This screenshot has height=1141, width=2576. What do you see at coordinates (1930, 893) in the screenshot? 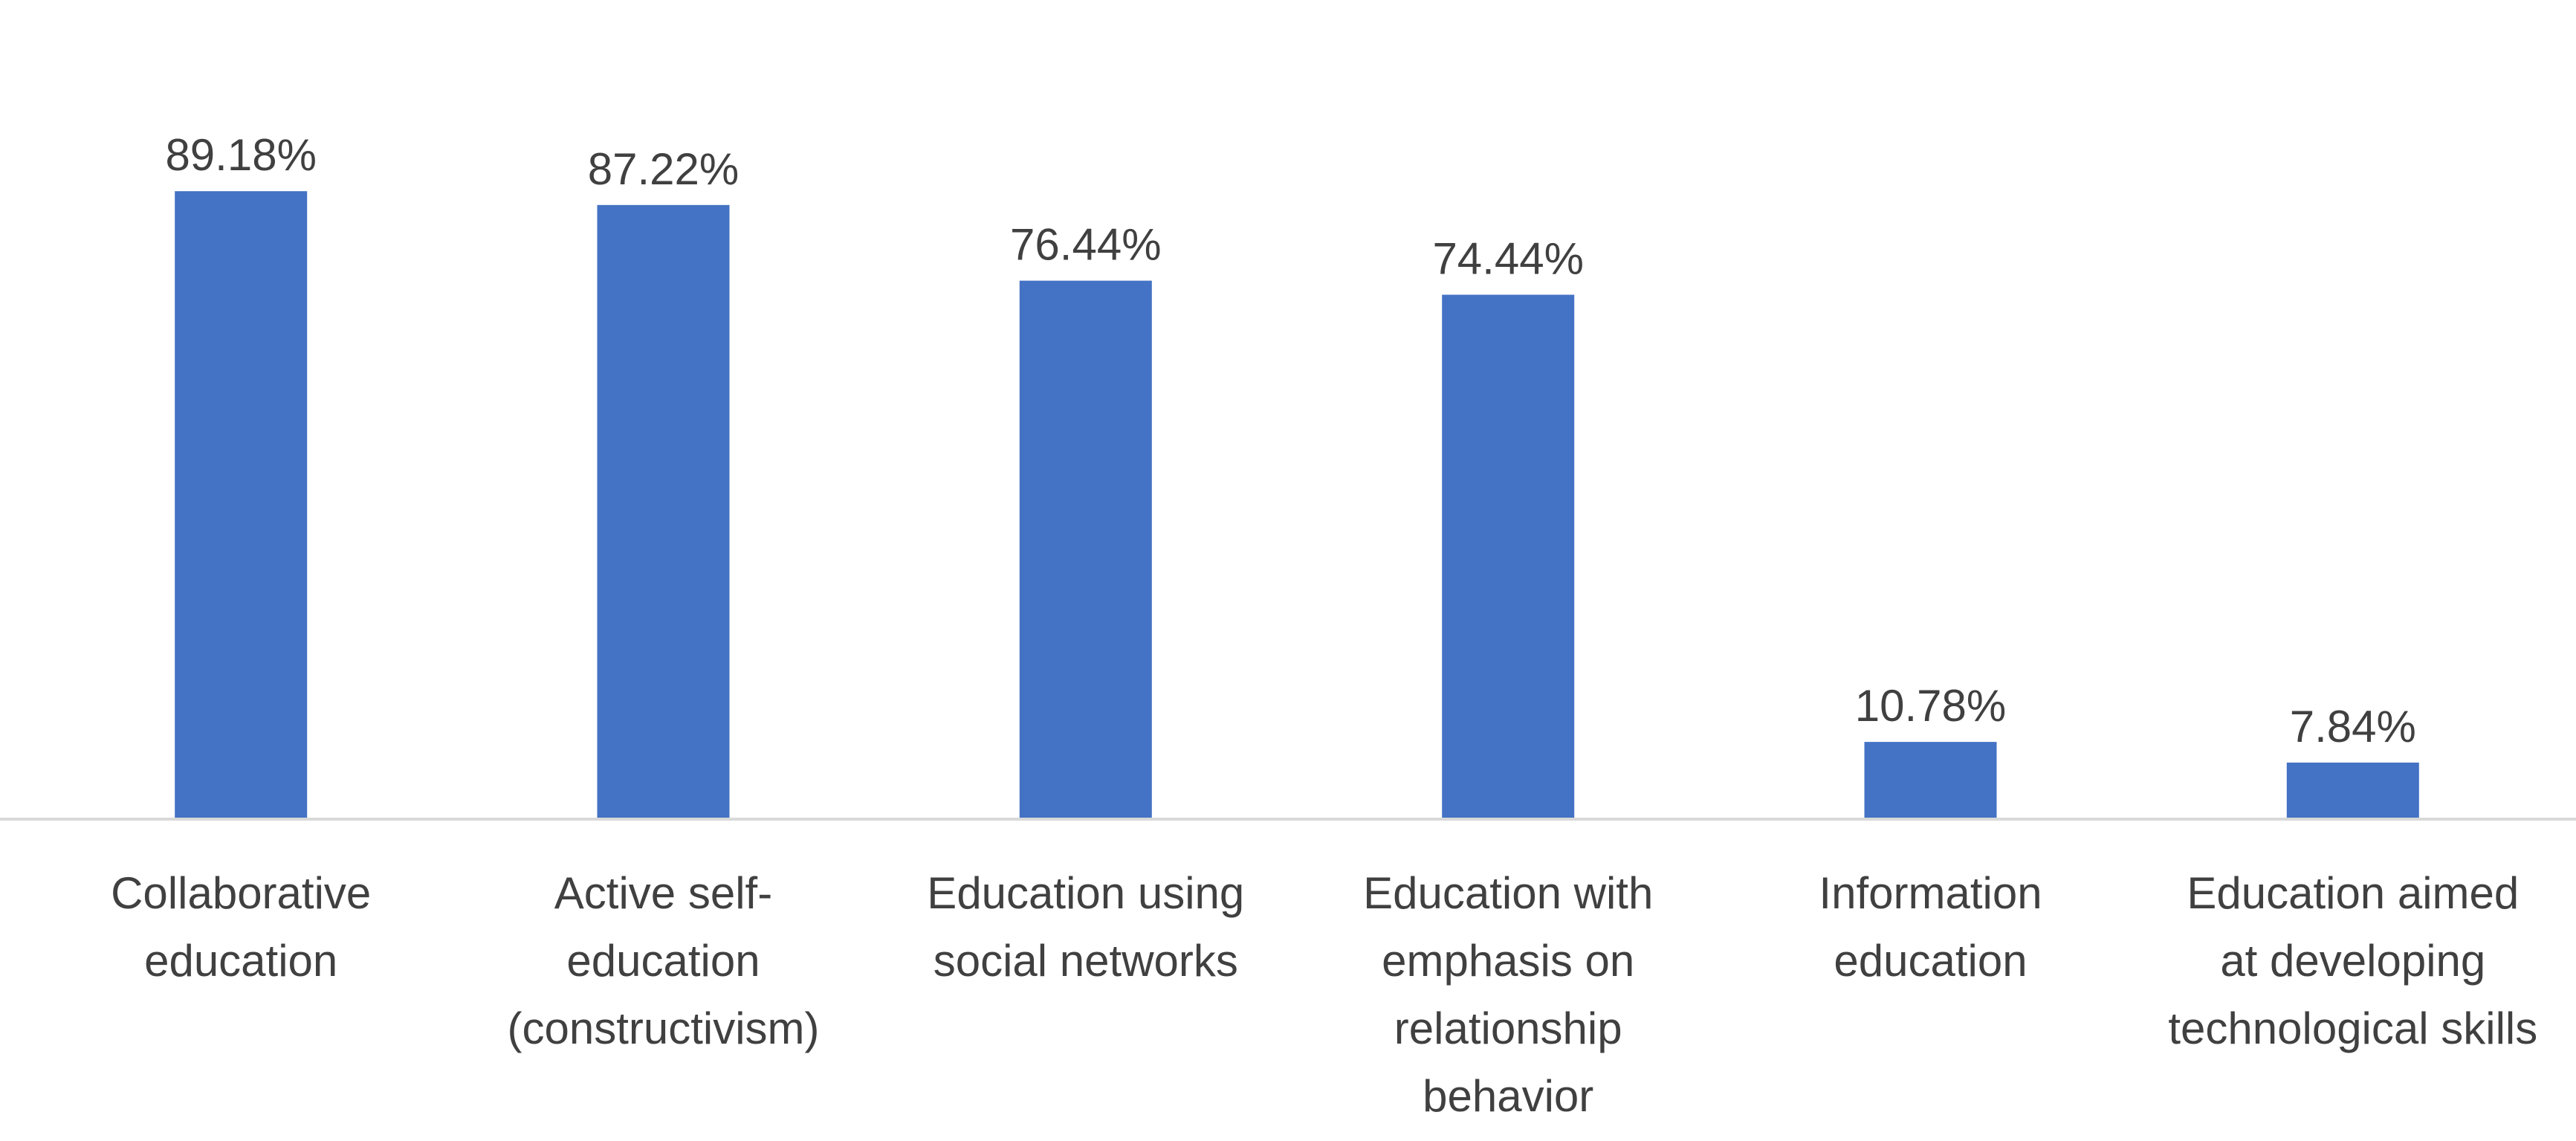
I see `category-label-line: Information` at bounding box center [1930, 893].